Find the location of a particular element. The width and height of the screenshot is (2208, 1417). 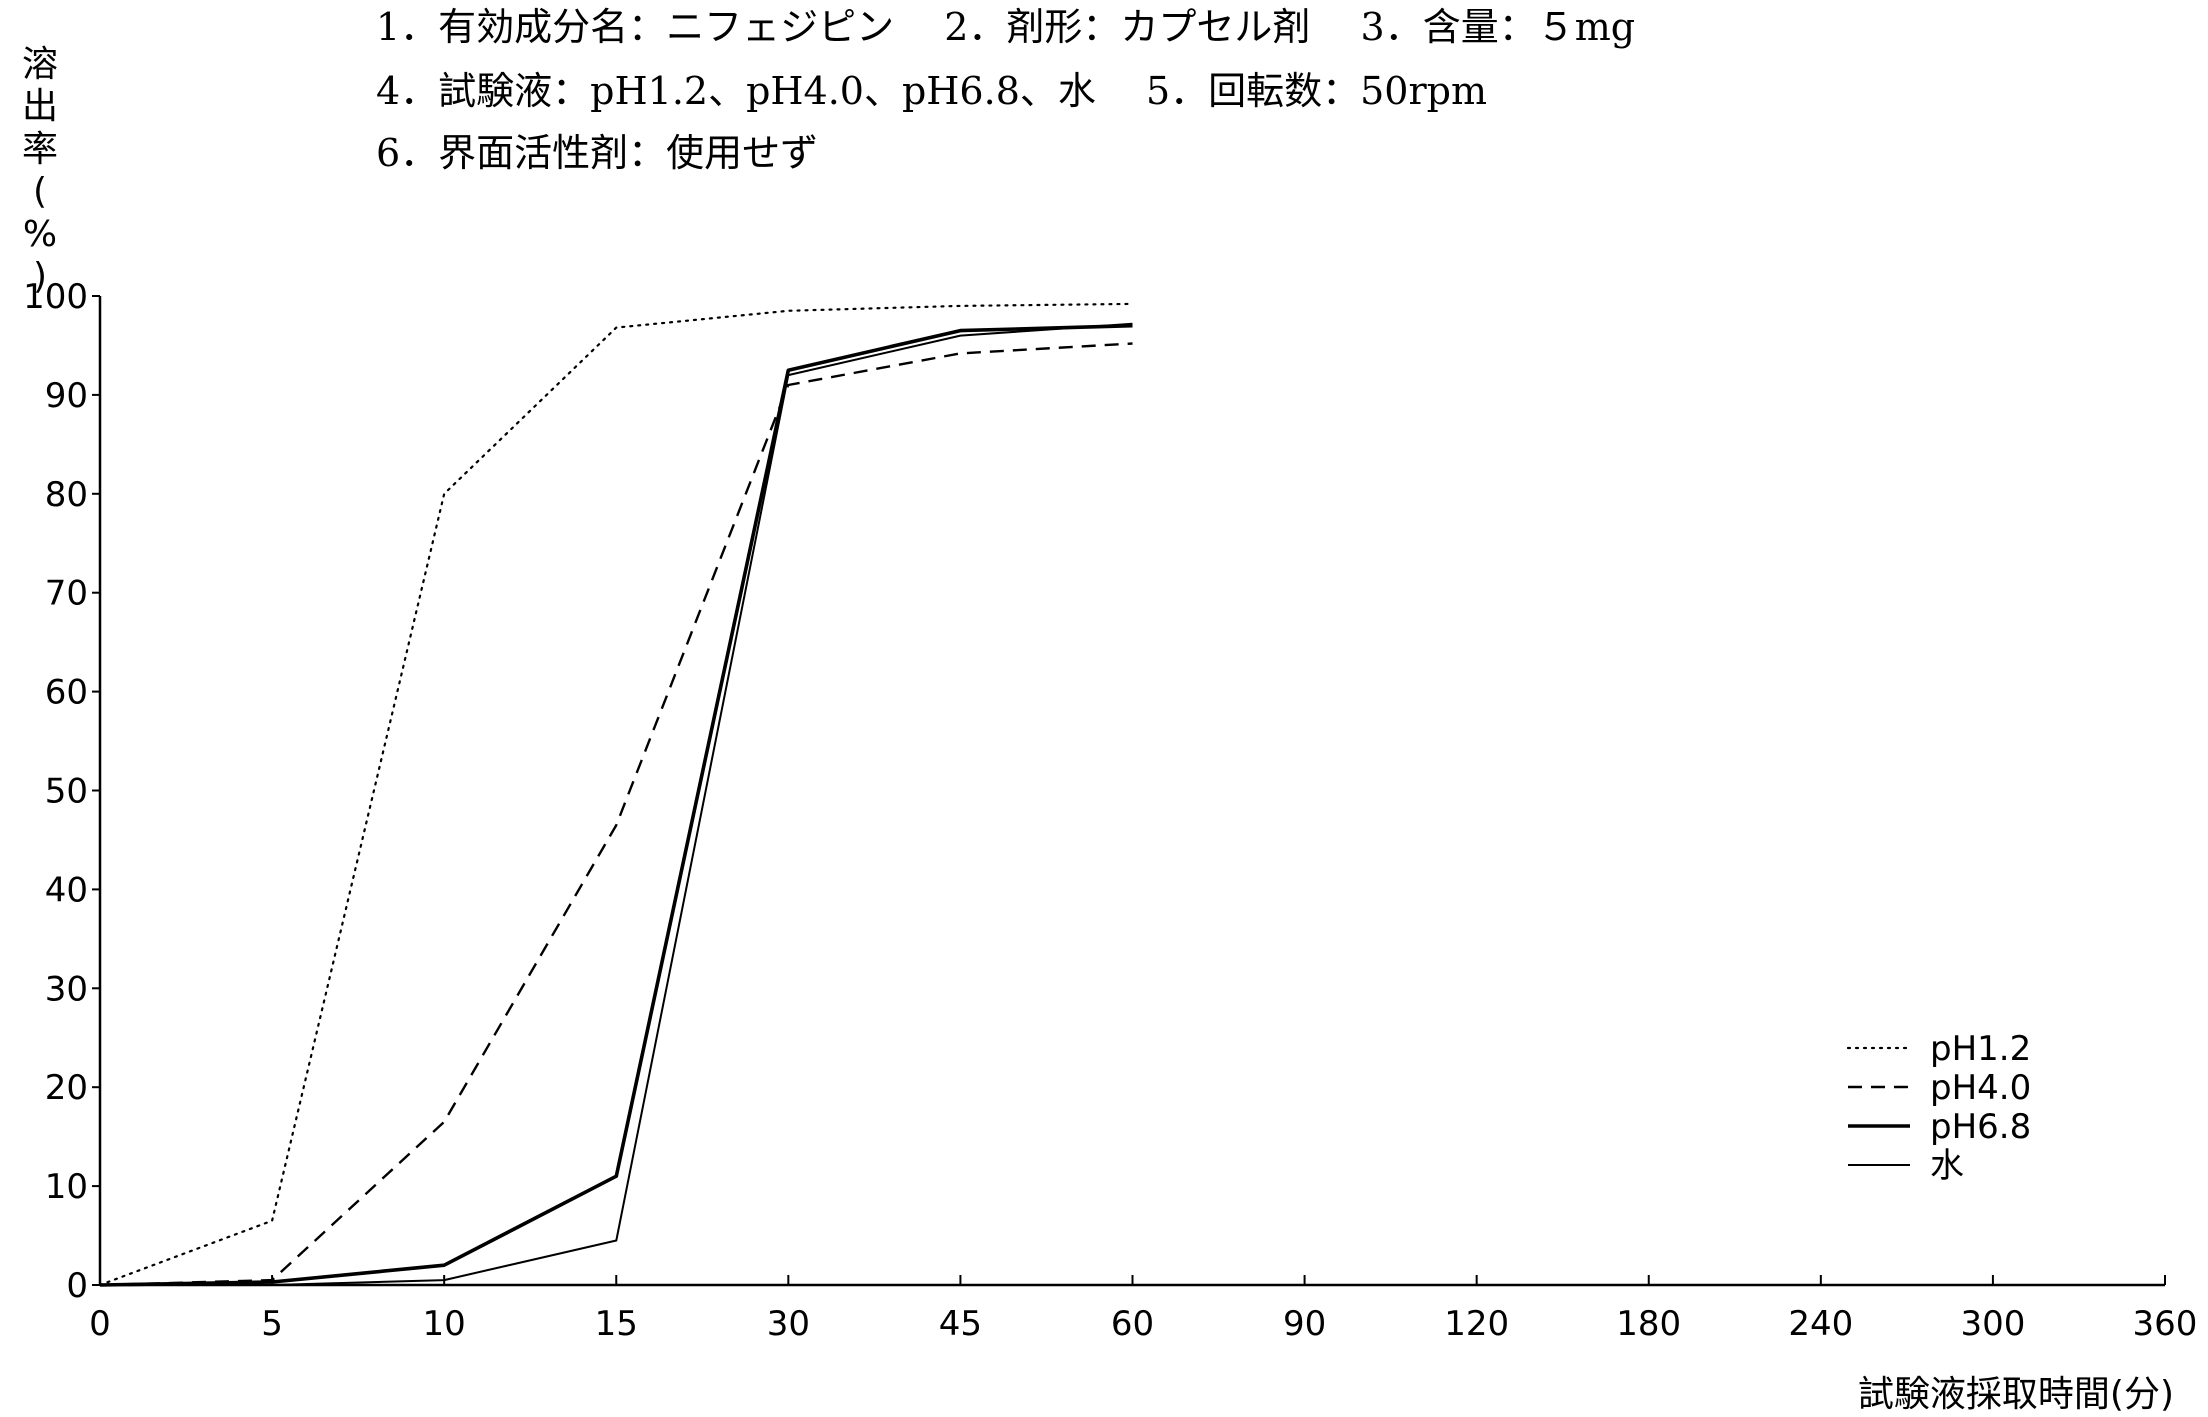

y-axis-label-char: 溶 is located at coordinates (39, 64).